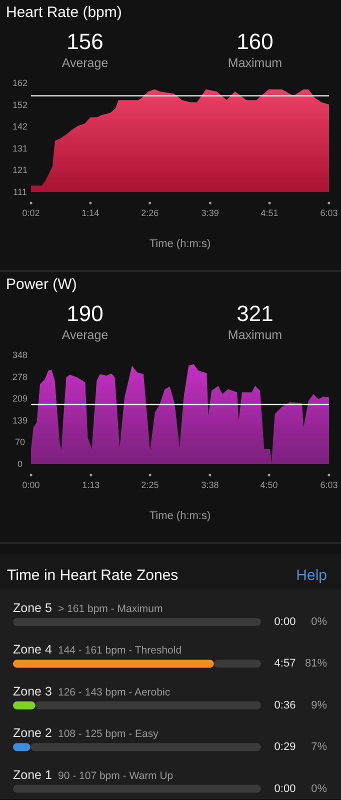  Describe the element at coordinates (85, 41) in the screenshot. I see `text: 156` at that location.